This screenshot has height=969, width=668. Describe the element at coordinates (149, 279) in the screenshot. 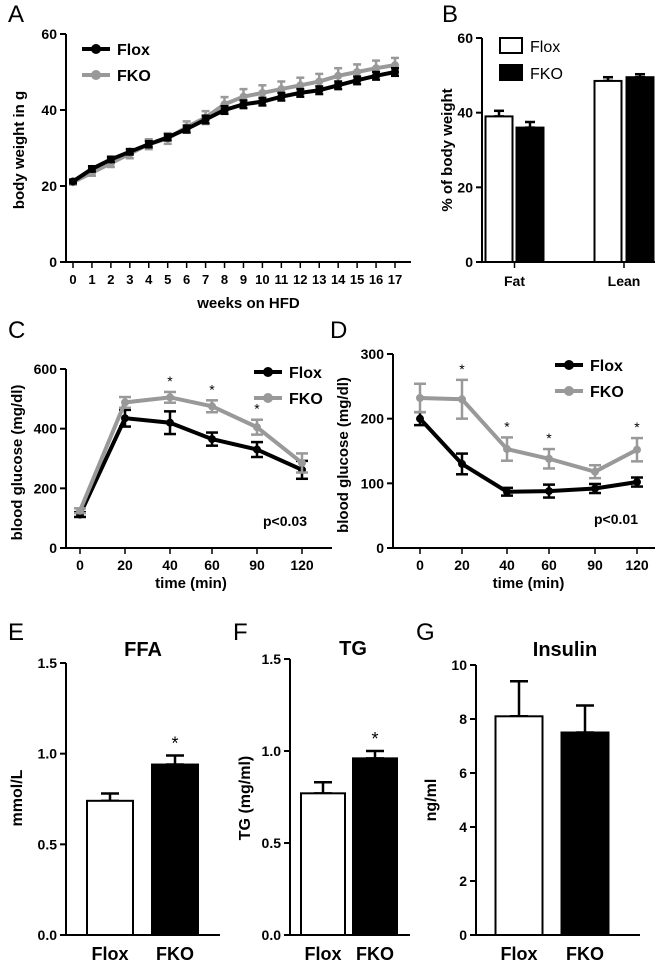

I see `panel-A-x-tick-label: 4` at that location.